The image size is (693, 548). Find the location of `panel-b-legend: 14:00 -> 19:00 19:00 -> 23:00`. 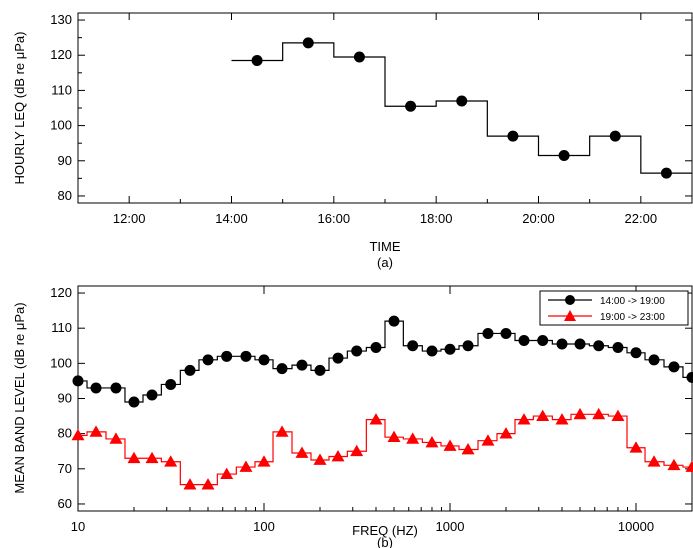

panel-b-legend: 14:00 -> 19:00 19:00 -> 23:00 is located at coordinates (614, 308).